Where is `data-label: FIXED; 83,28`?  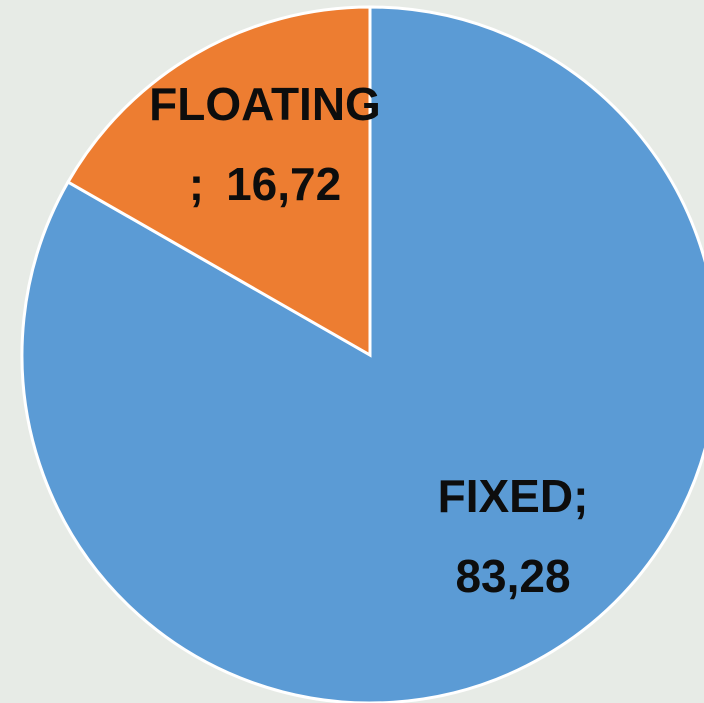
data-label: FIXED; 83,28 is located at coordinates (513, 536).